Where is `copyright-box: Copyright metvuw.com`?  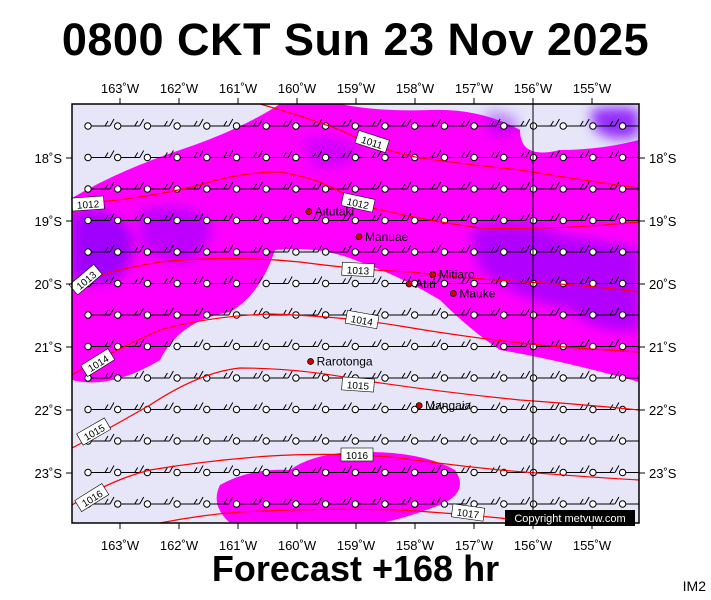 copyright-box: Copyright metvuw.com is located at coordinates (570, 518).